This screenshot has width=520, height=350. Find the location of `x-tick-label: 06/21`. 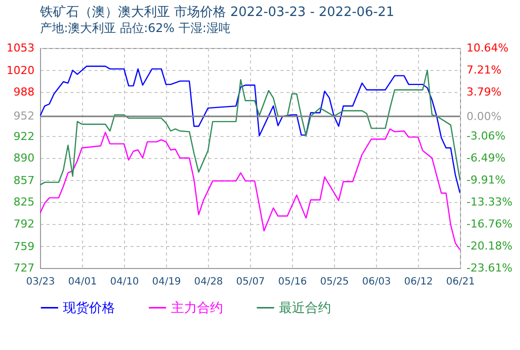

x-tick-label: 06/21 is located at coordinates (460, 282).